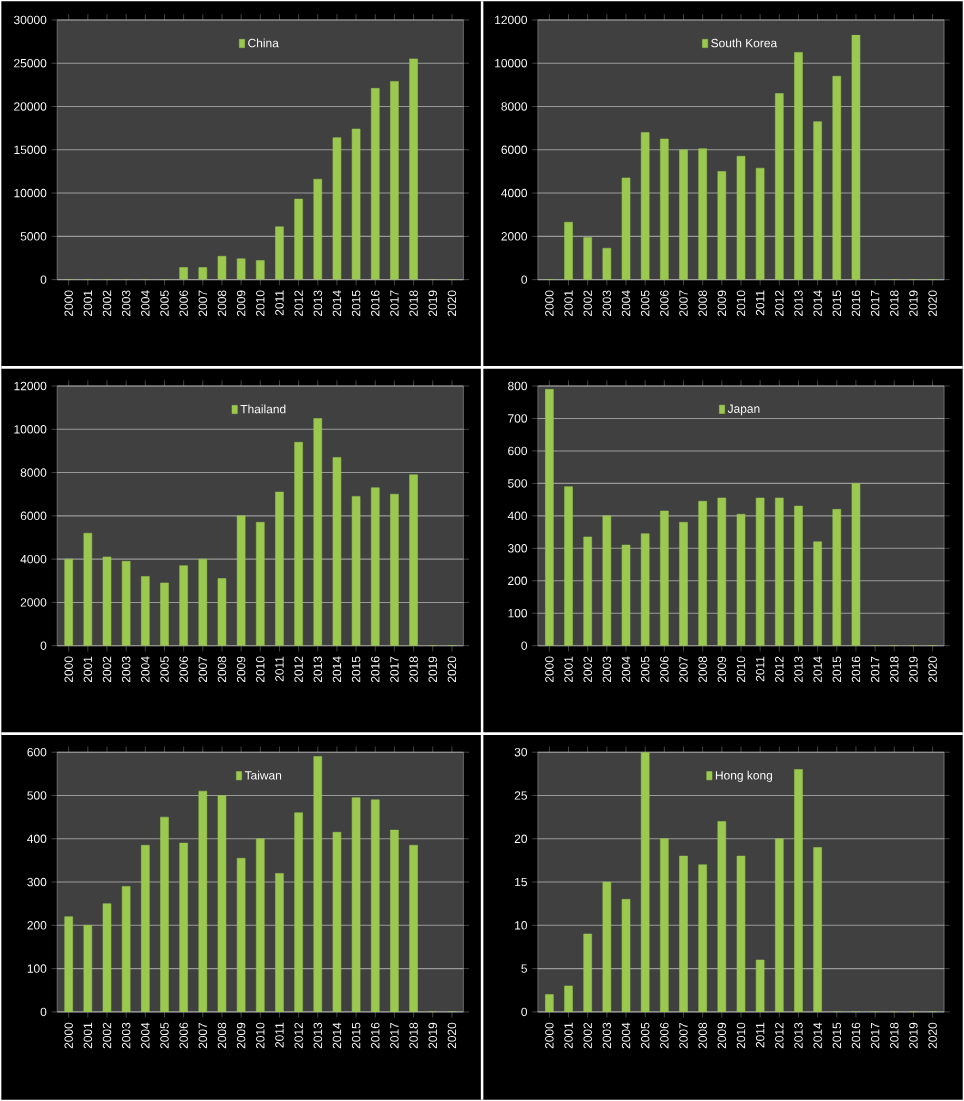 Image resolution: width=964 pixels, height=1101 pixels. I want to click on legend-label: Hong kong, so click(744, 776).